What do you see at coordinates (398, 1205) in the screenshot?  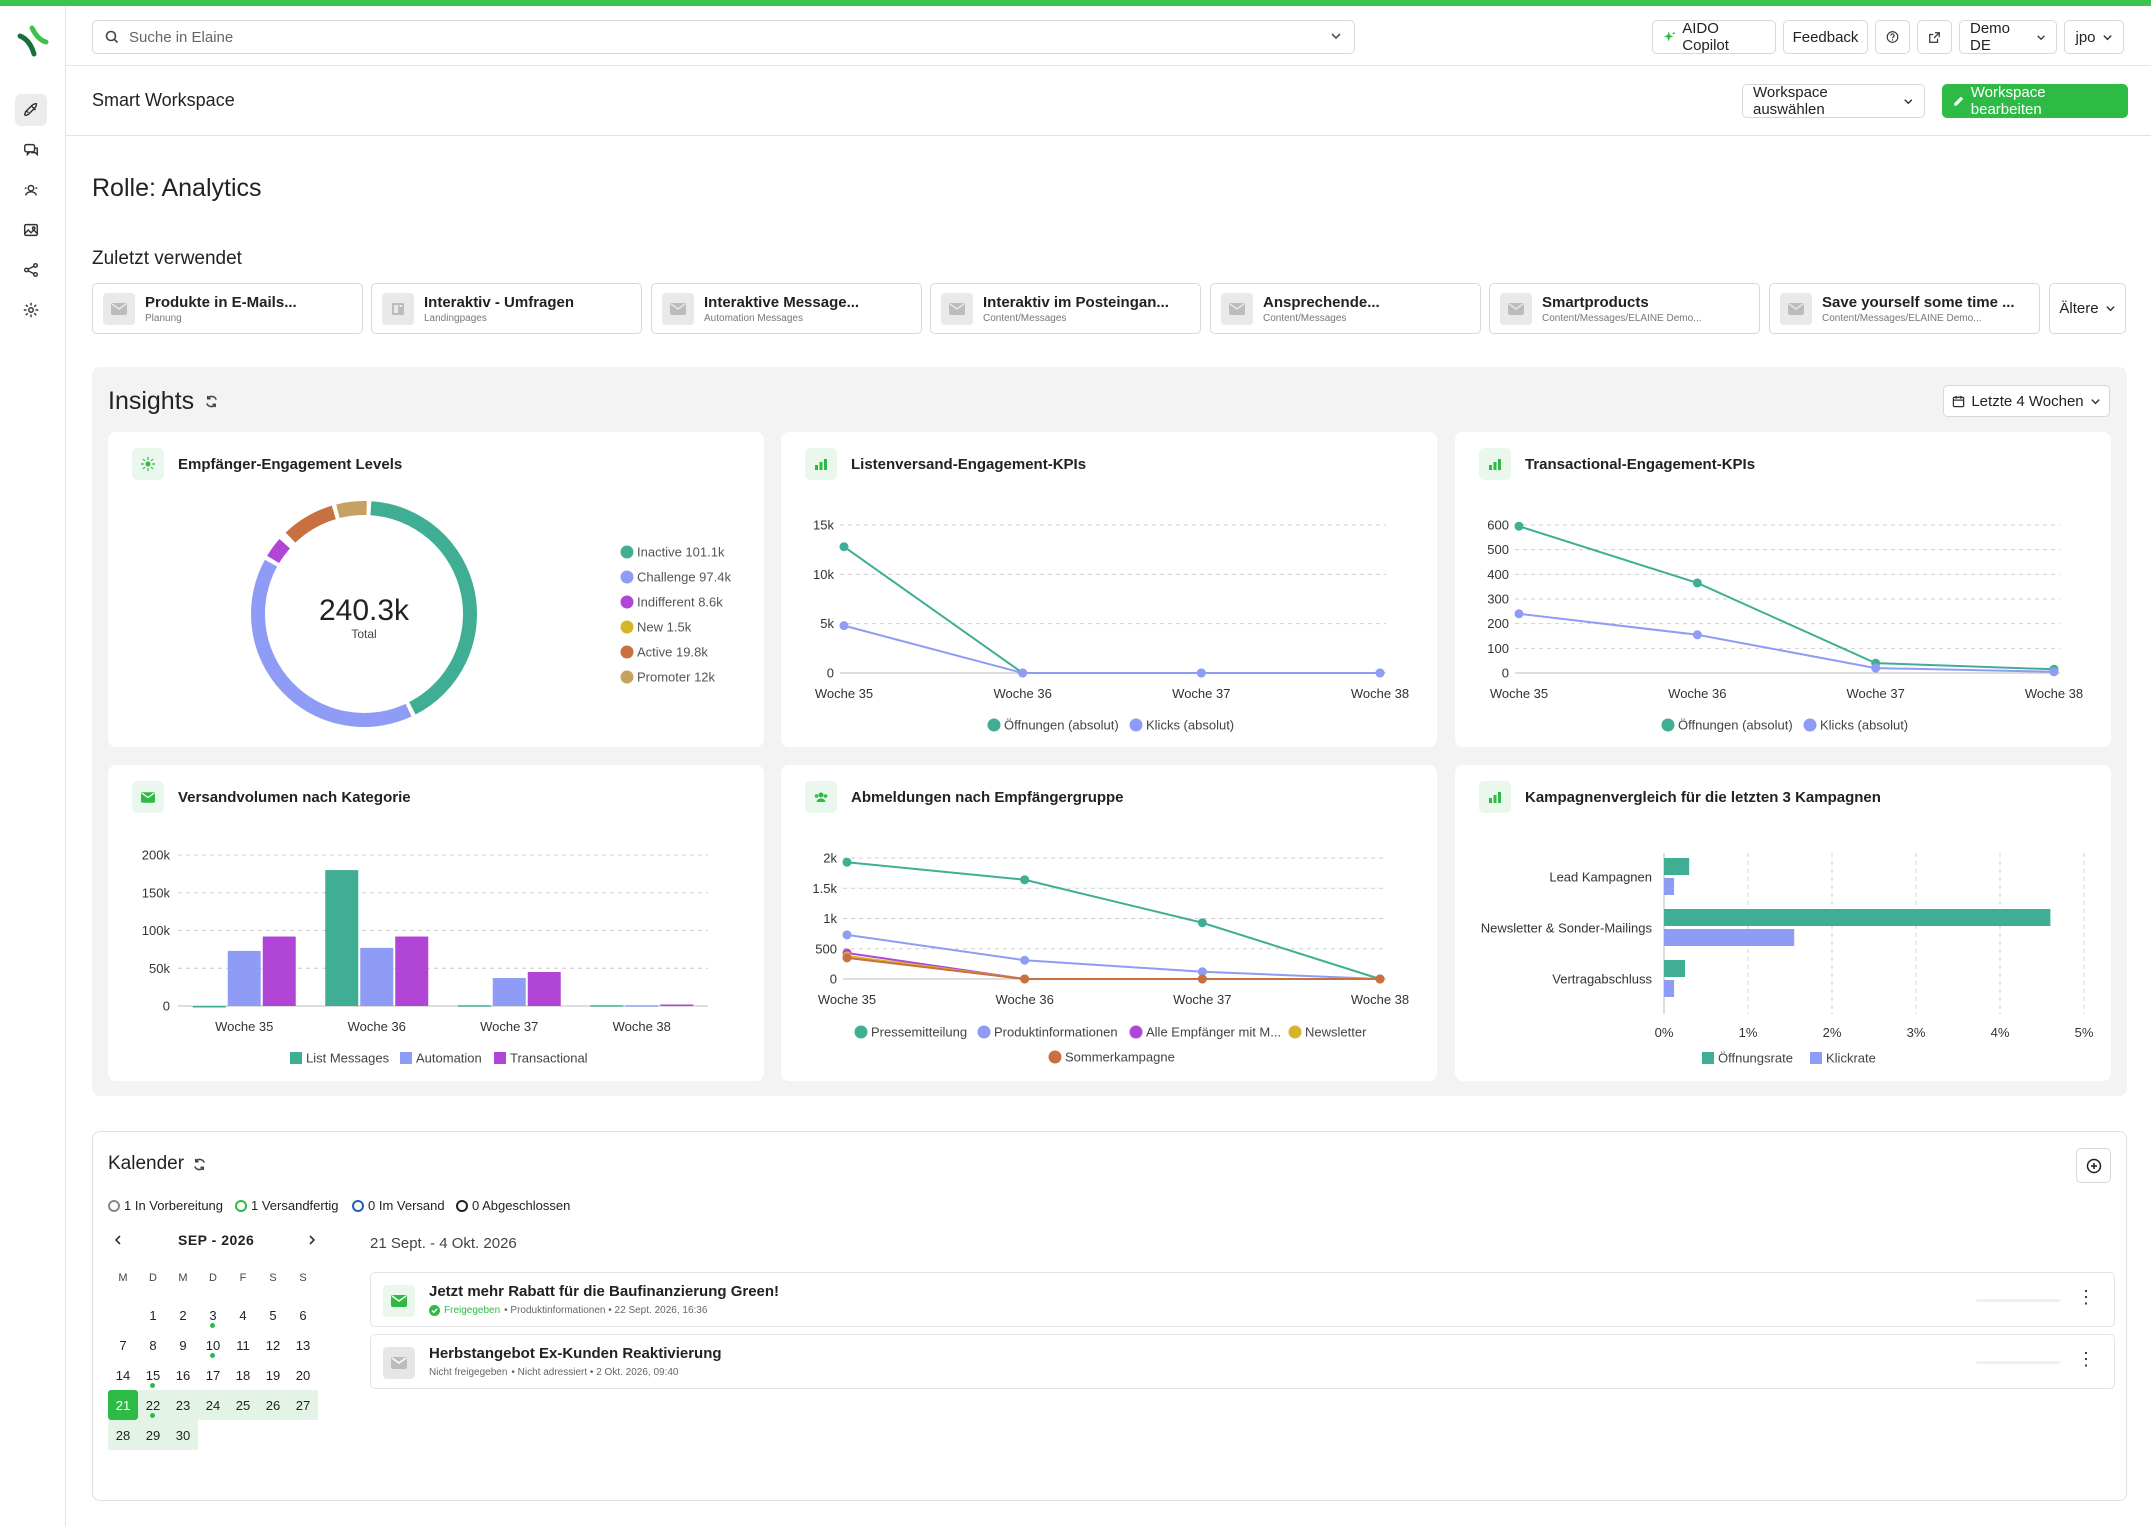 I see `status-sending: 0 Im Versand` at bounding box center [398, 1205].